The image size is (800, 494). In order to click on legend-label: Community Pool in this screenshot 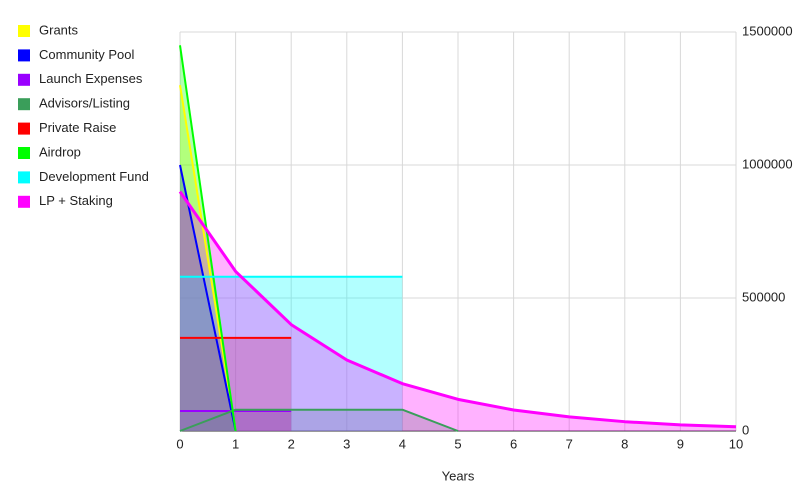, I will do `click(86, 54)`.